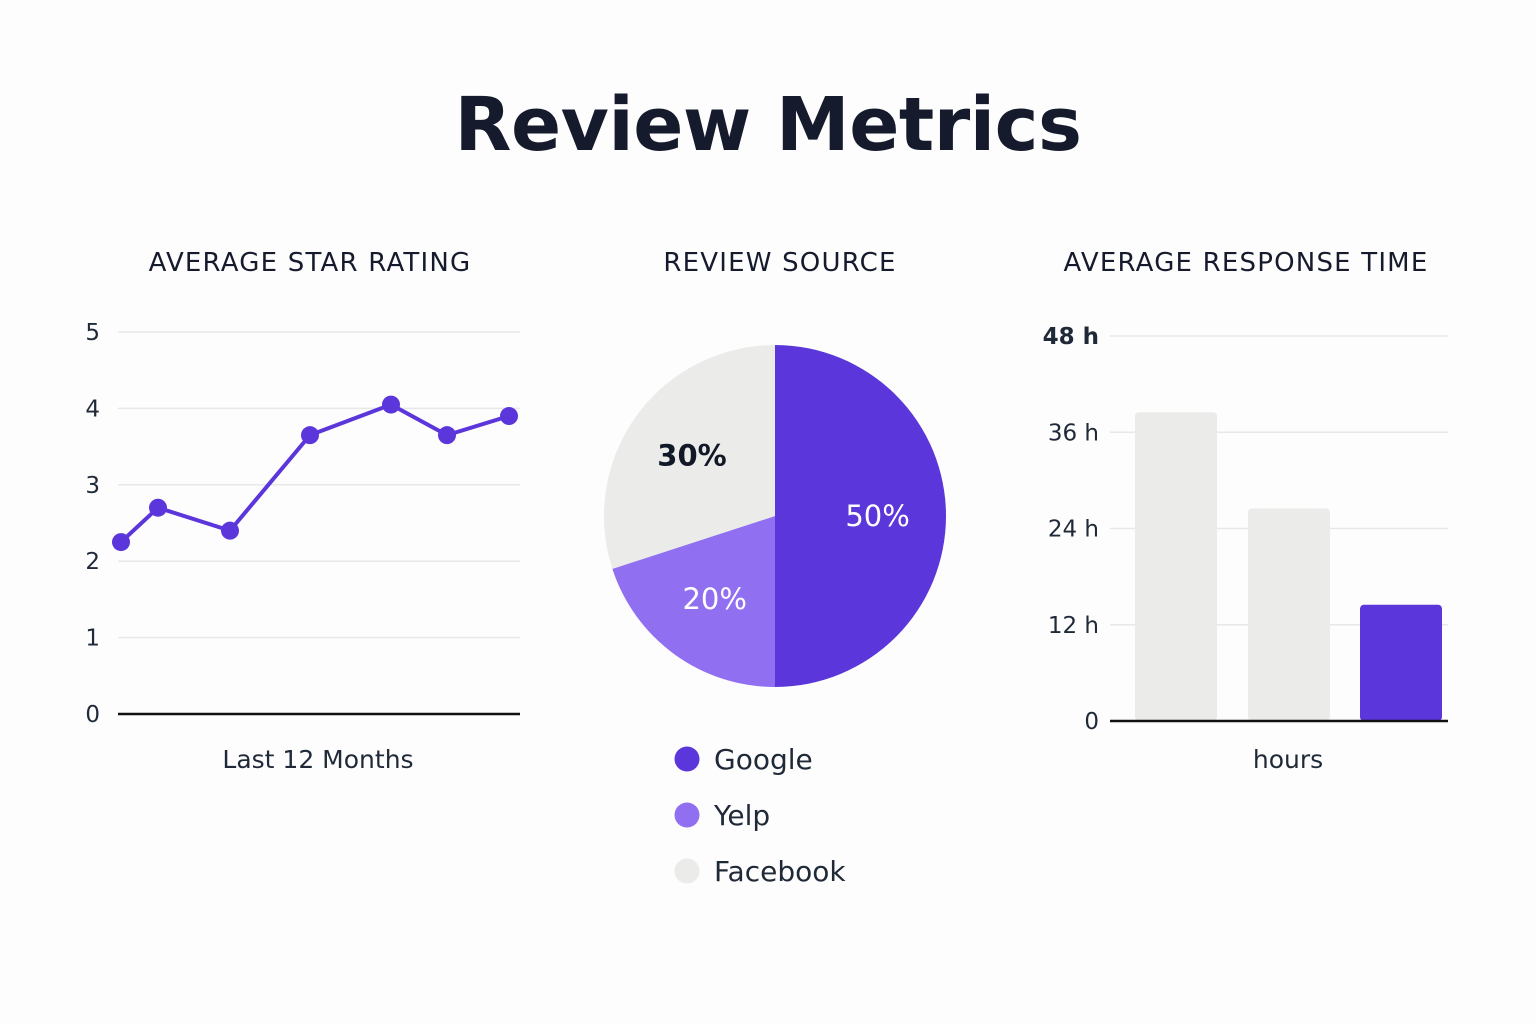 Image resolution: width=1536 pixels, height=1024 pixels. Describe the element at coordinates (317, 759) in the screenshot. I see `star-x-axis-title: Last 12 Months` at that location.